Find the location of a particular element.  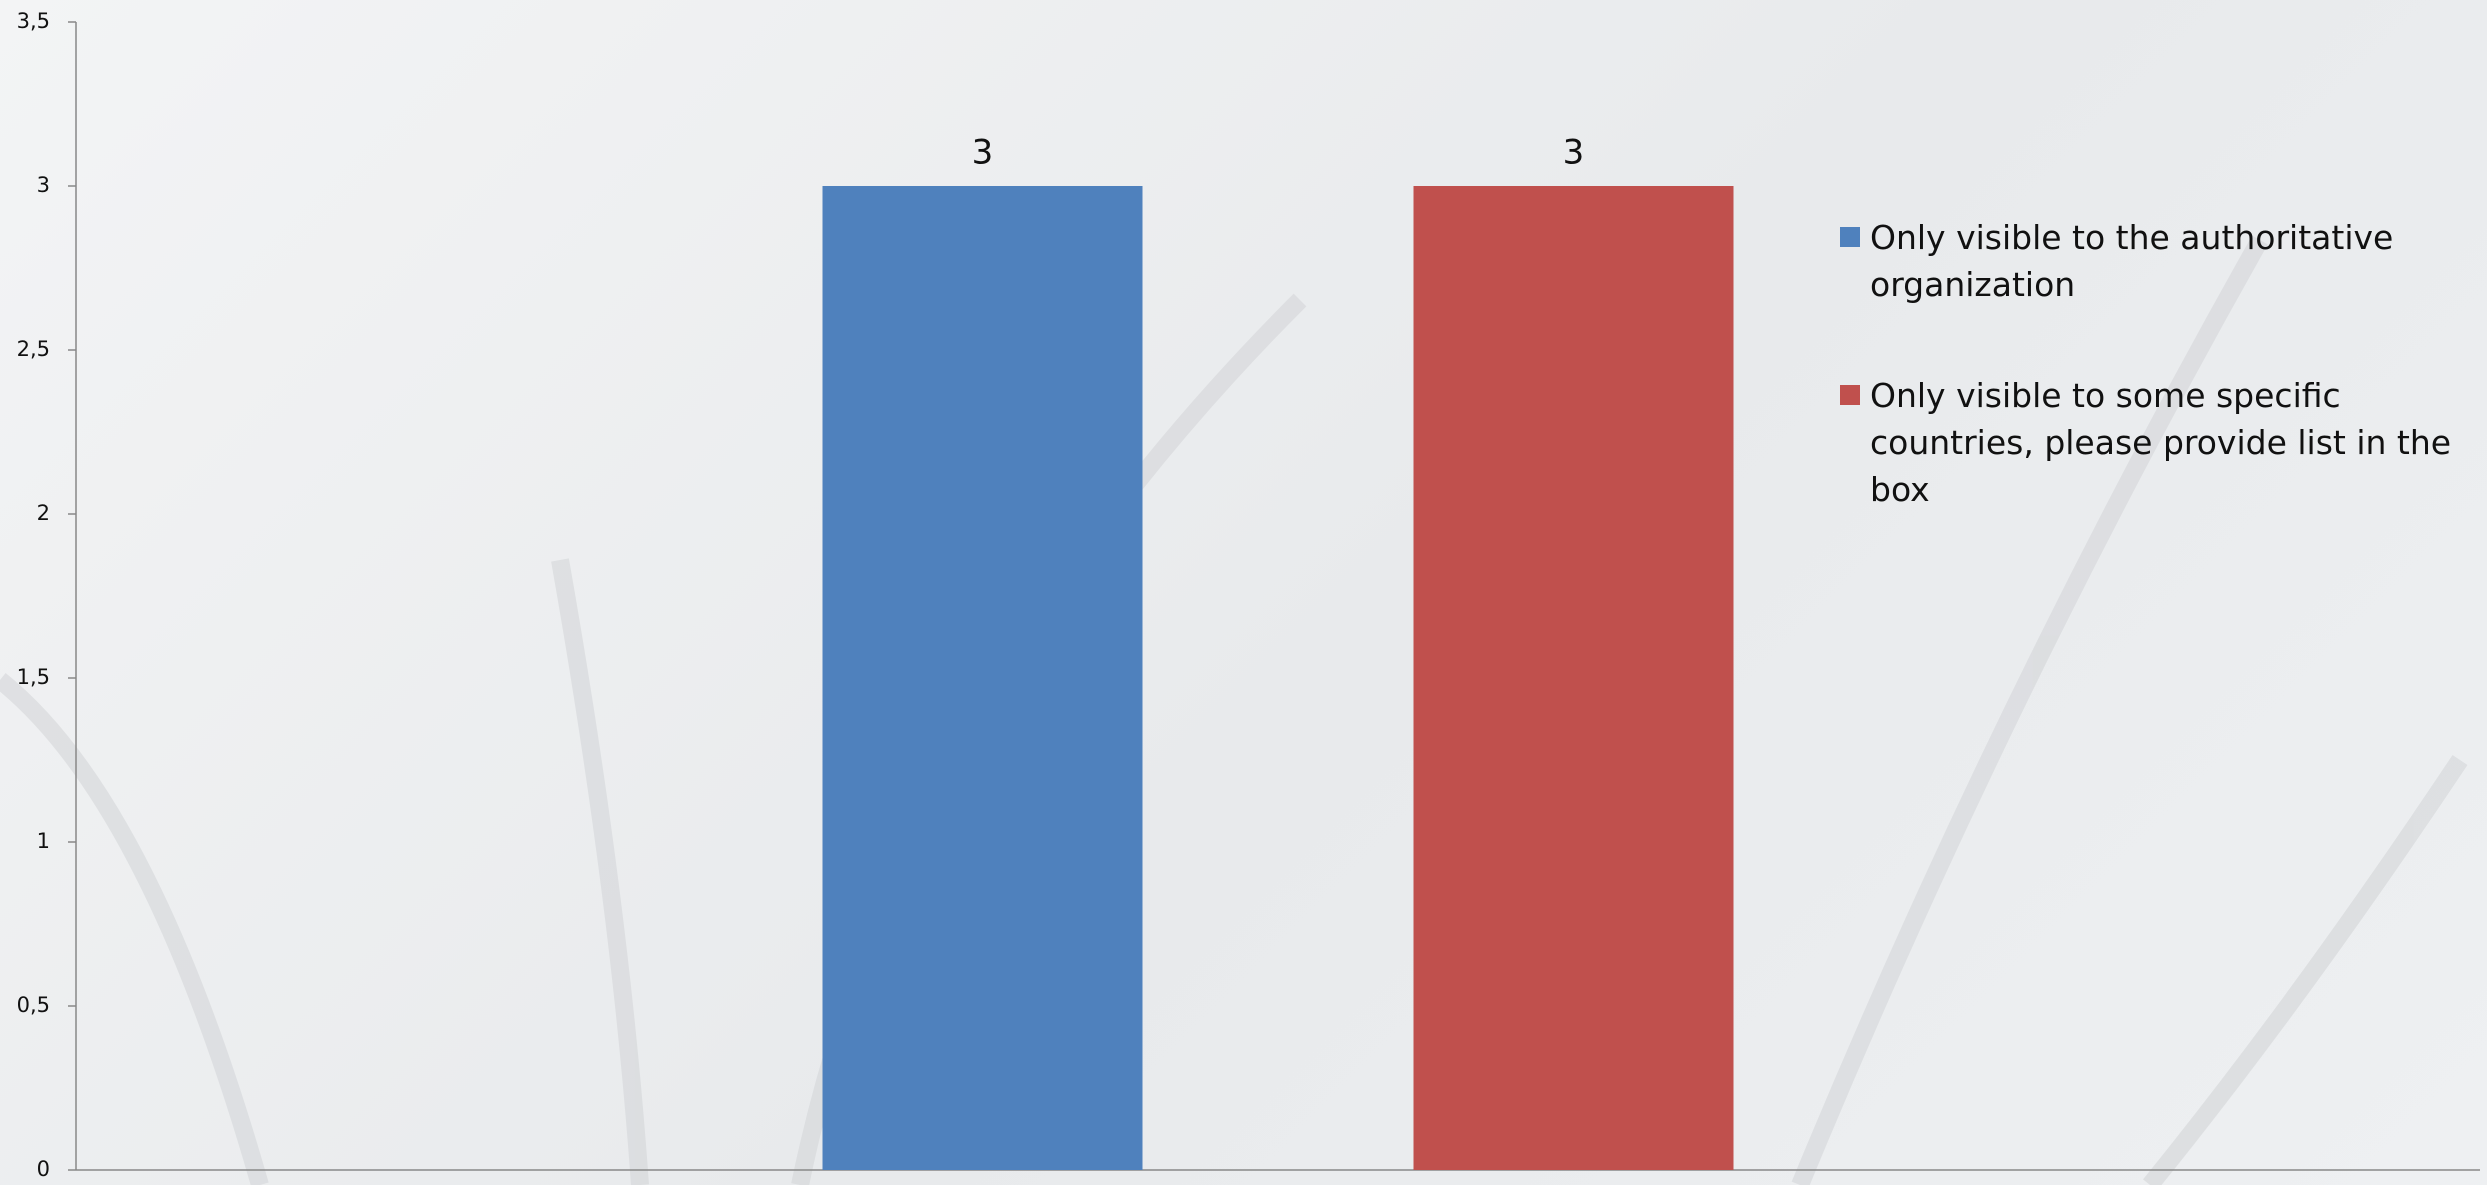

y-tick-label: 2,5 is located at coordinates (33, 349).